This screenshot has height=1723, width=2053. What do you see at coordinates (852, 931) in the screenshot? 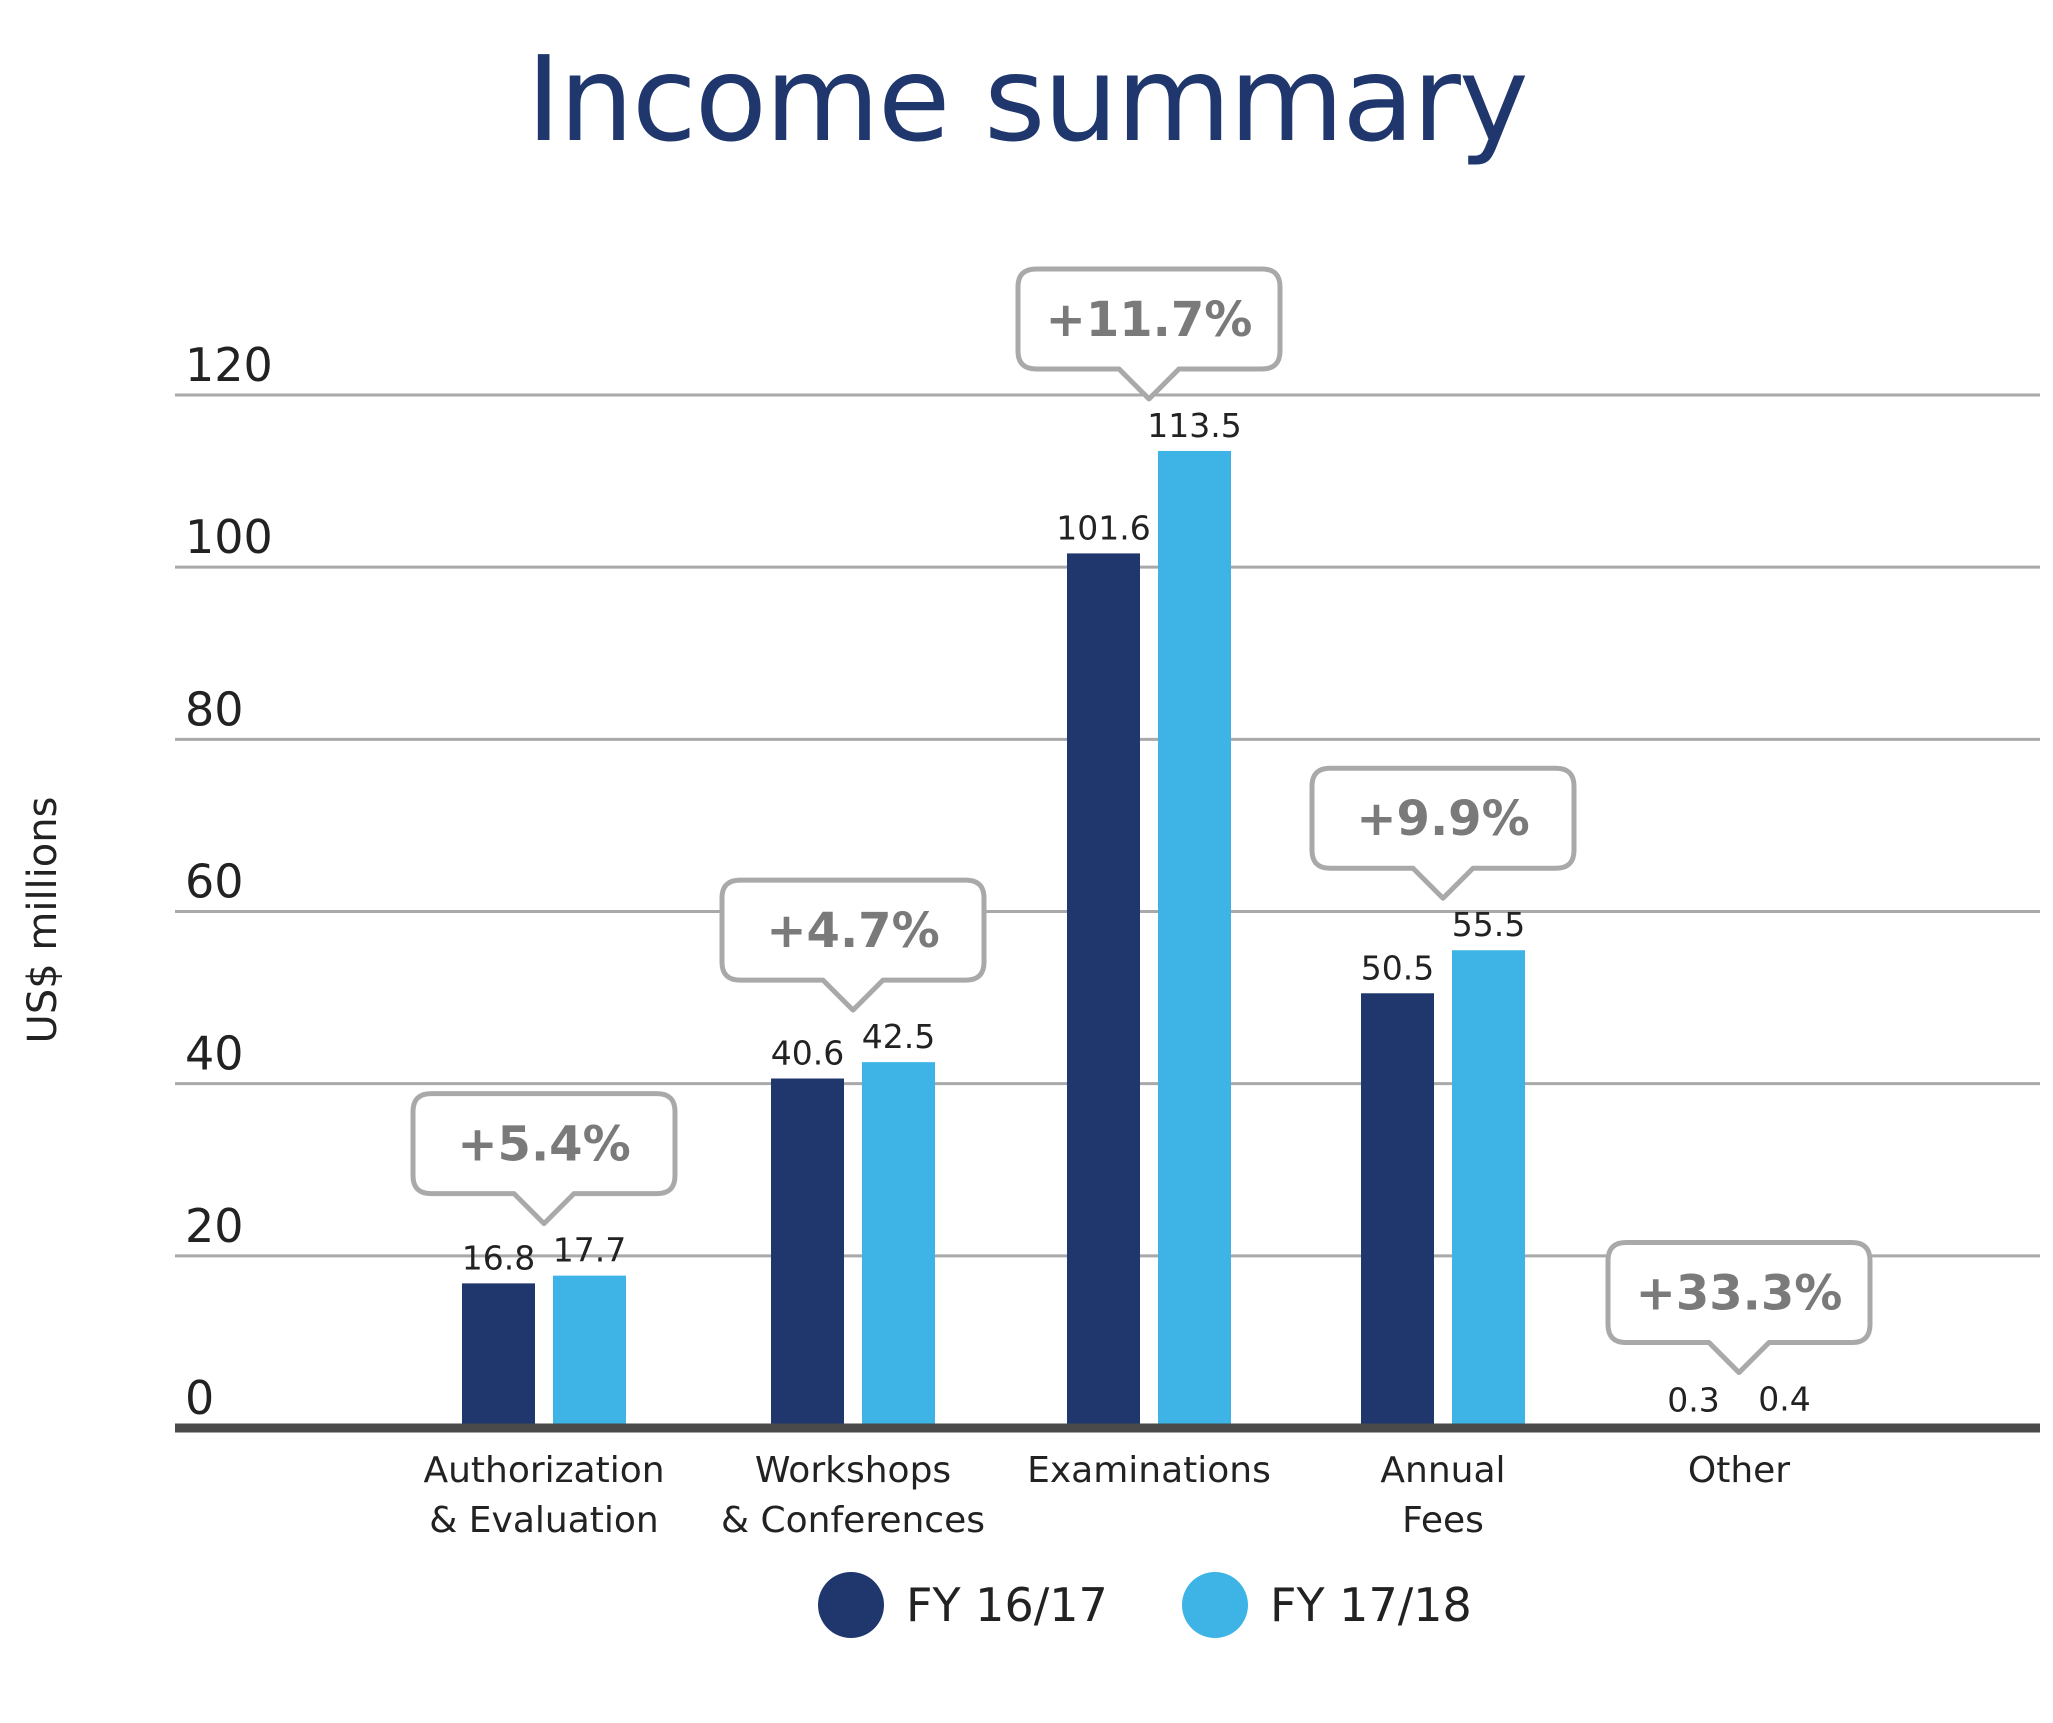
I see `change-annotation-label: +4.7%` at bounding box center [852, 931].